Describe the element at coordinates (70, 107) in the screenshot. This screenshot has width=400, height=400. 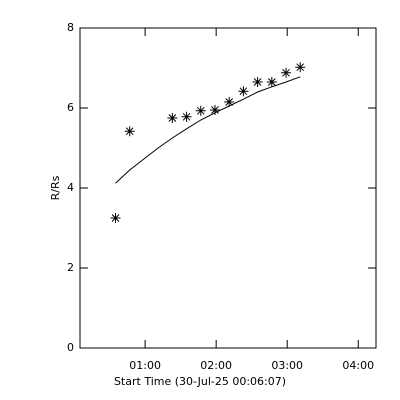
I see `y-tick-label: 6` at that location.